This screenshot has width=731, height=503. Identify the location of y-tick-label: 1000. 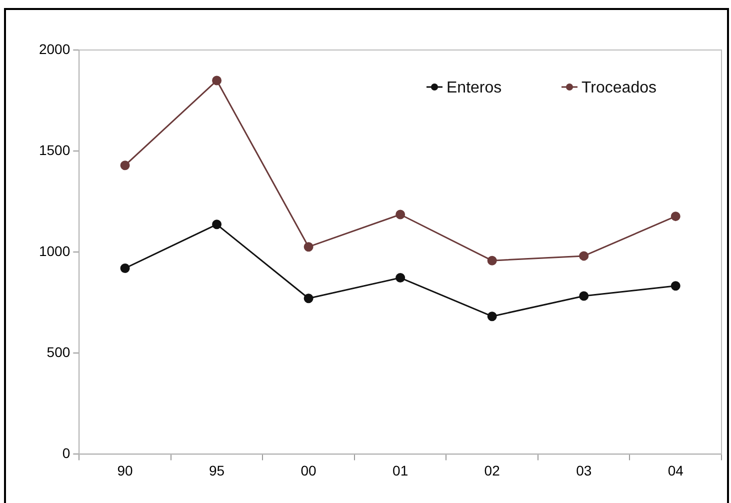
(54, 250).